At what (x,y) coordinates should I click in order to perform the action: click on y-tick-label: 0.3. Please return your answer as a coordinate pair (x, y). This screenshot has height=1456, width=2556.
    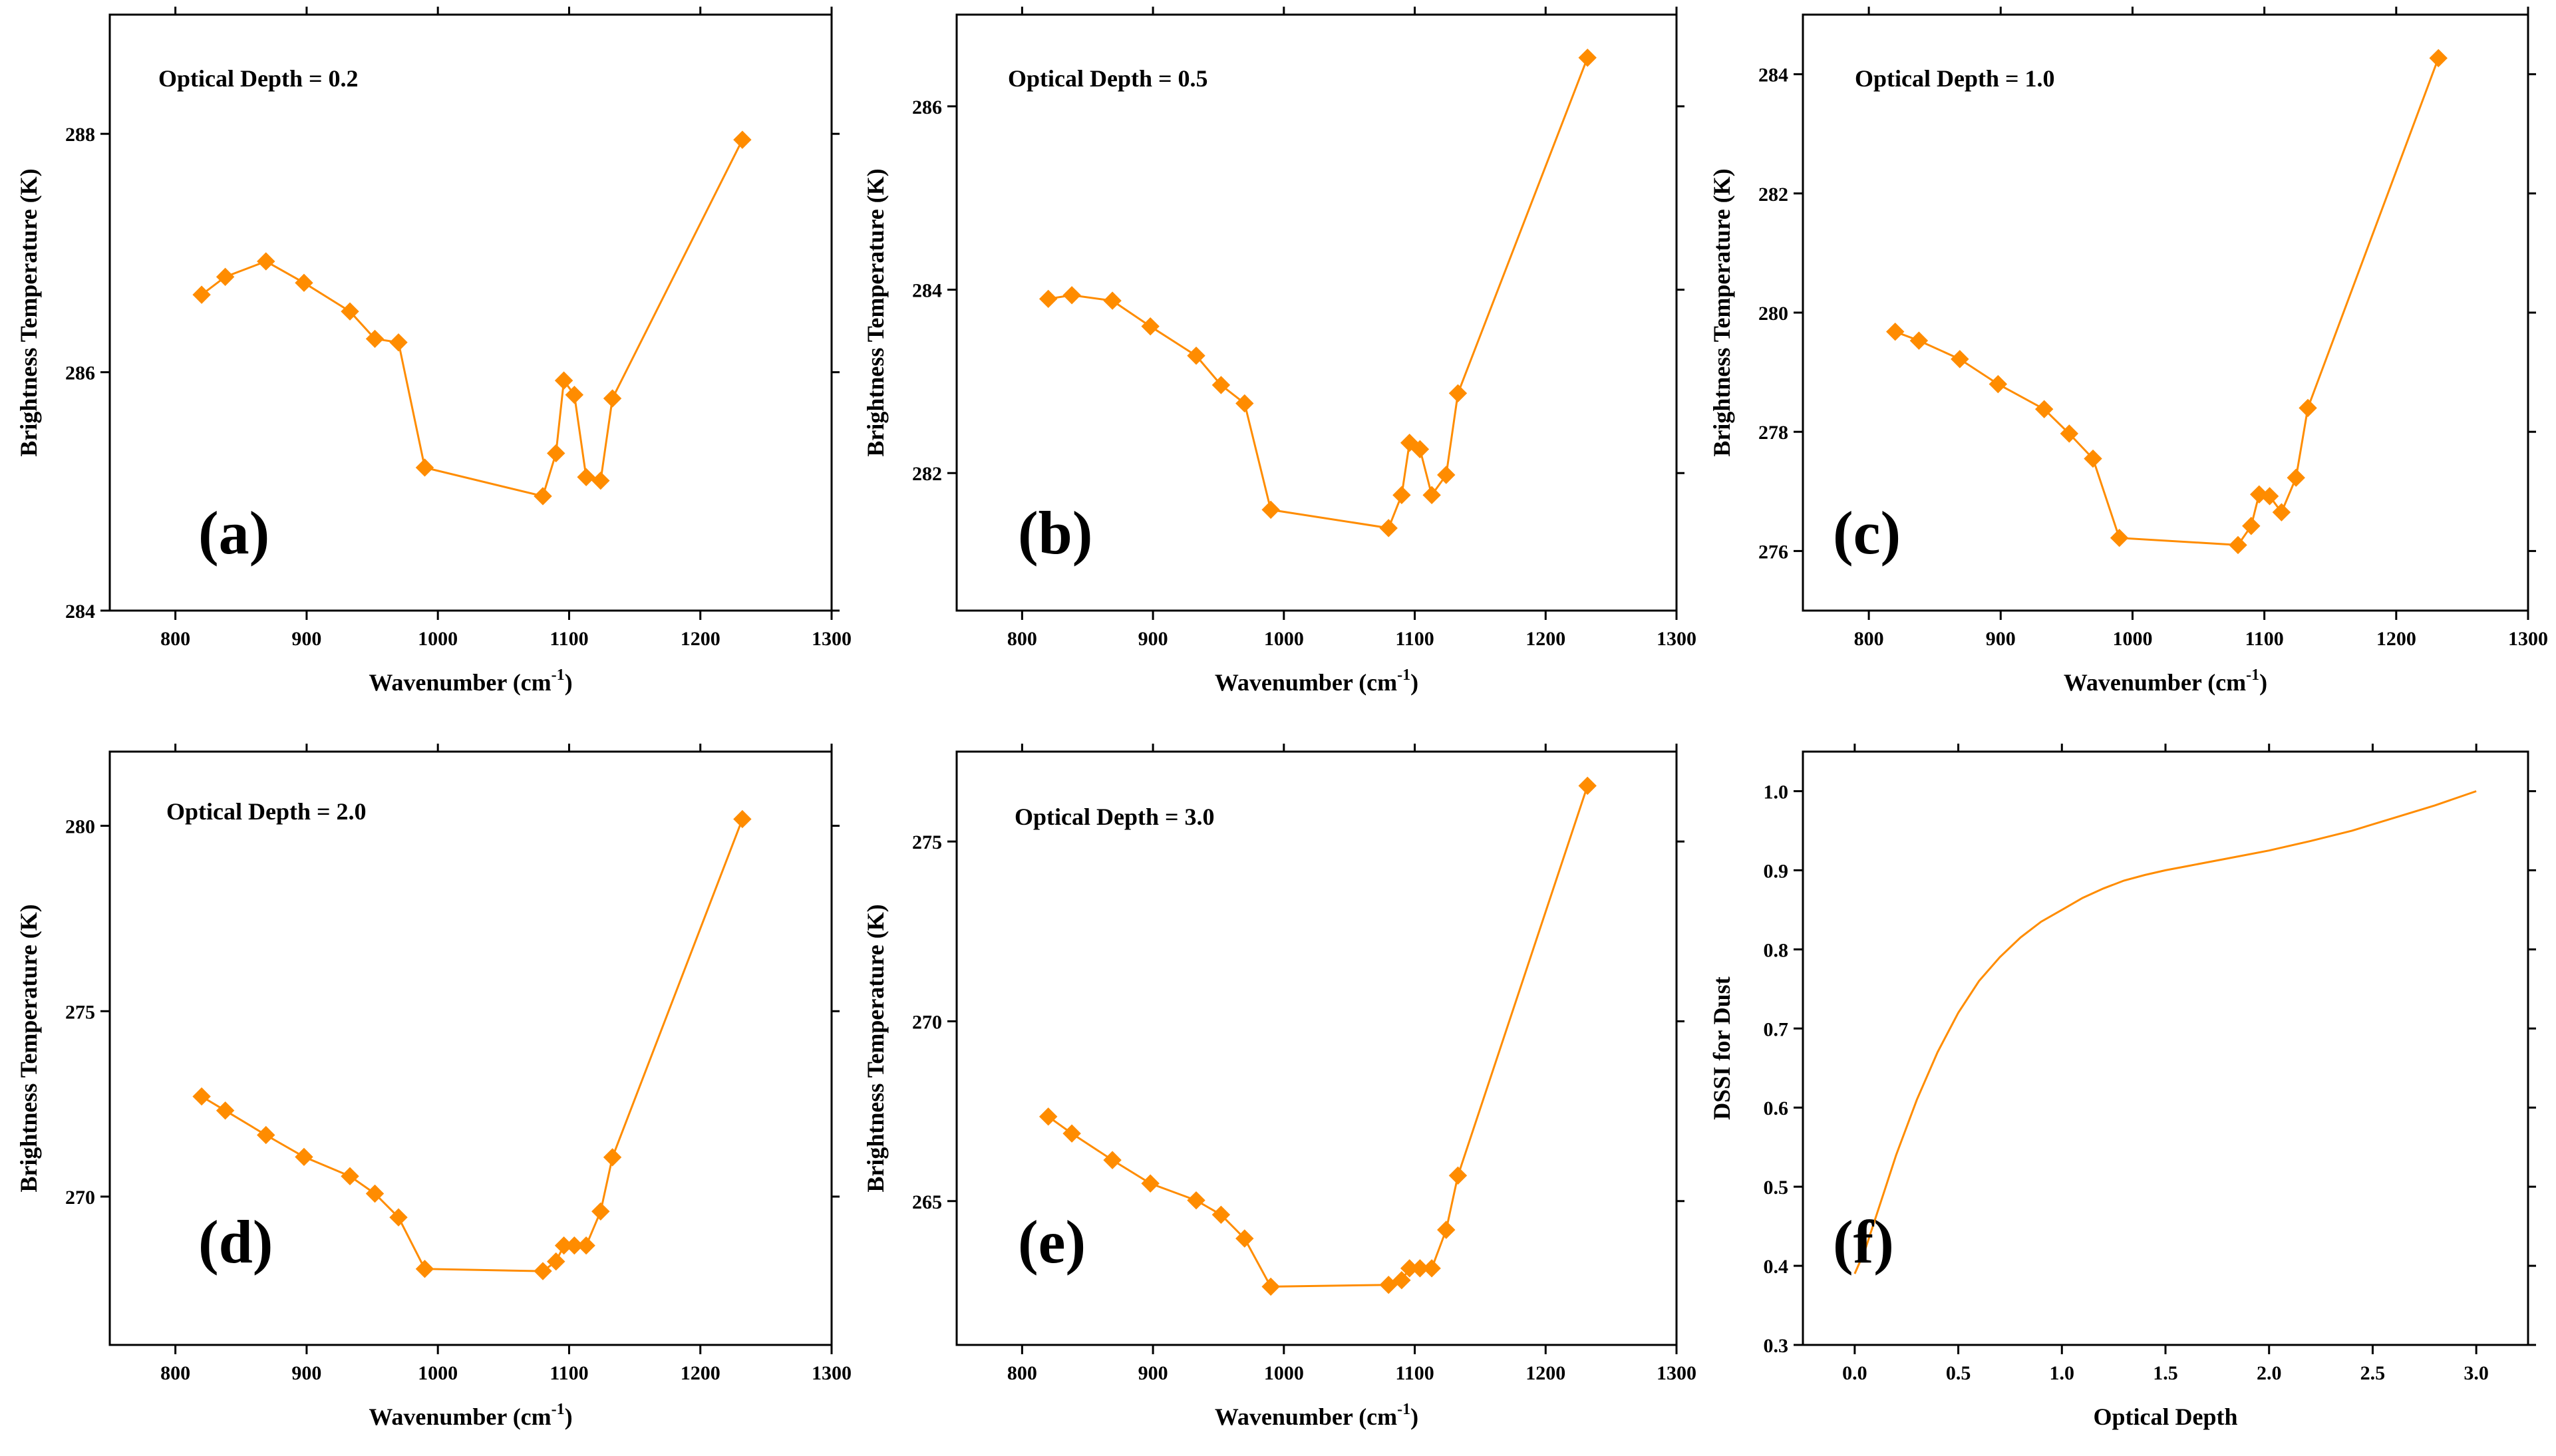
    Looking at the image, I should click on (1776, 1346).